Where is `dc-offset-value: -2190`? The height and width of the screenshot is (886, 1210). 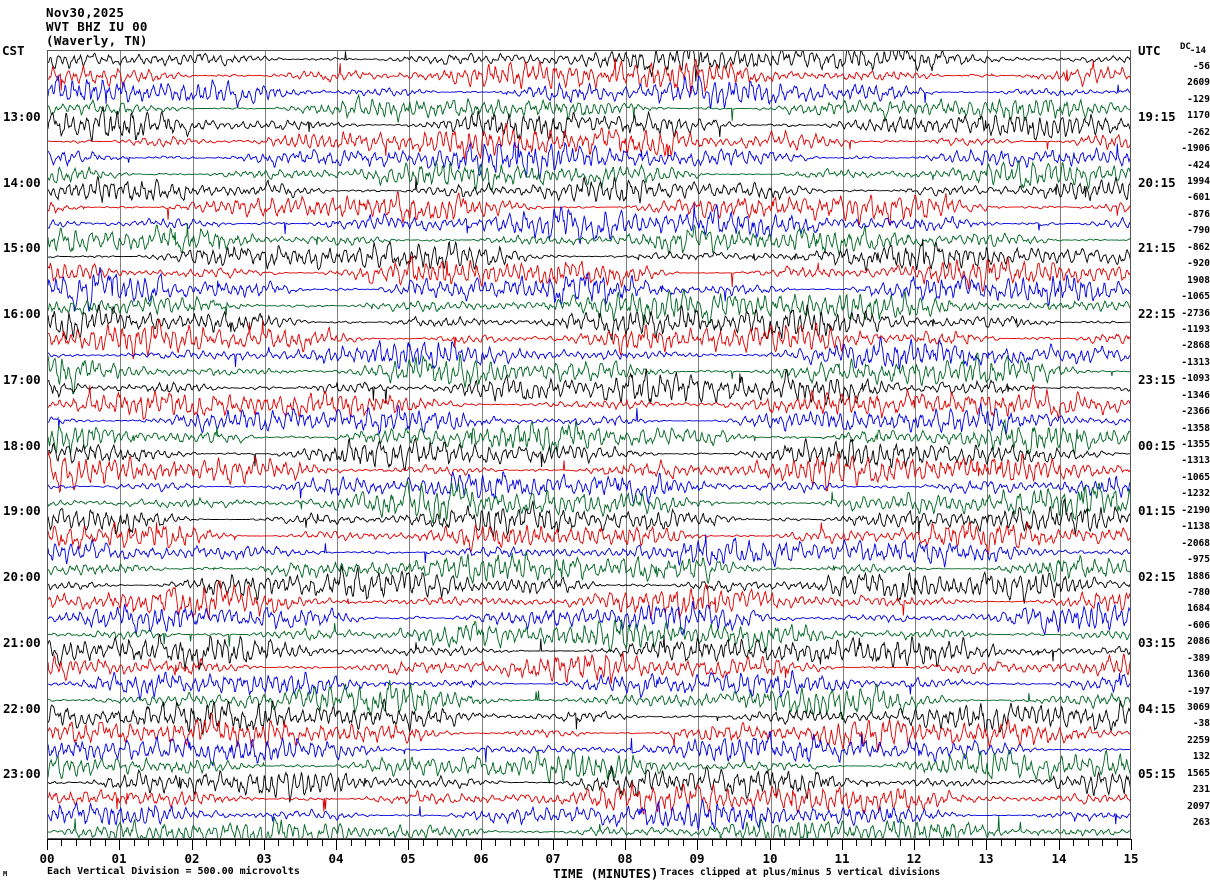 dc-offset-value: -2190 is located at coordinates (1195, 510).